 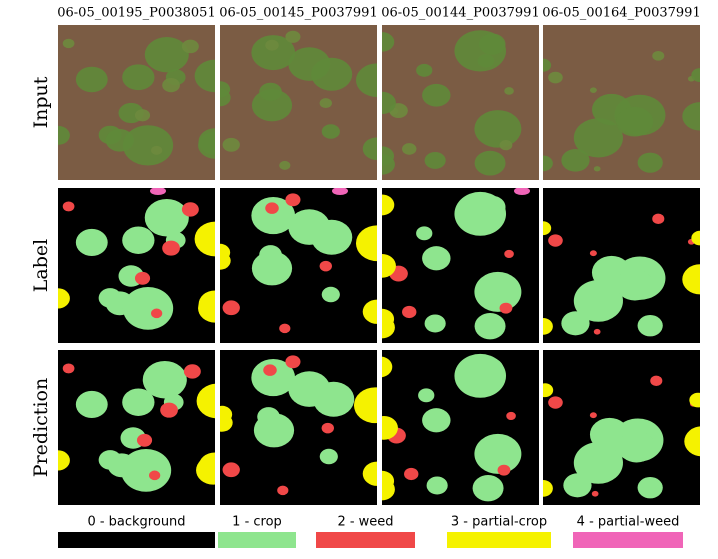 What do you see at coordinates (136, 13) in the screenshot?
I see `column-title: 06-05_00195_P0038051` at bounding box center [136, 13].